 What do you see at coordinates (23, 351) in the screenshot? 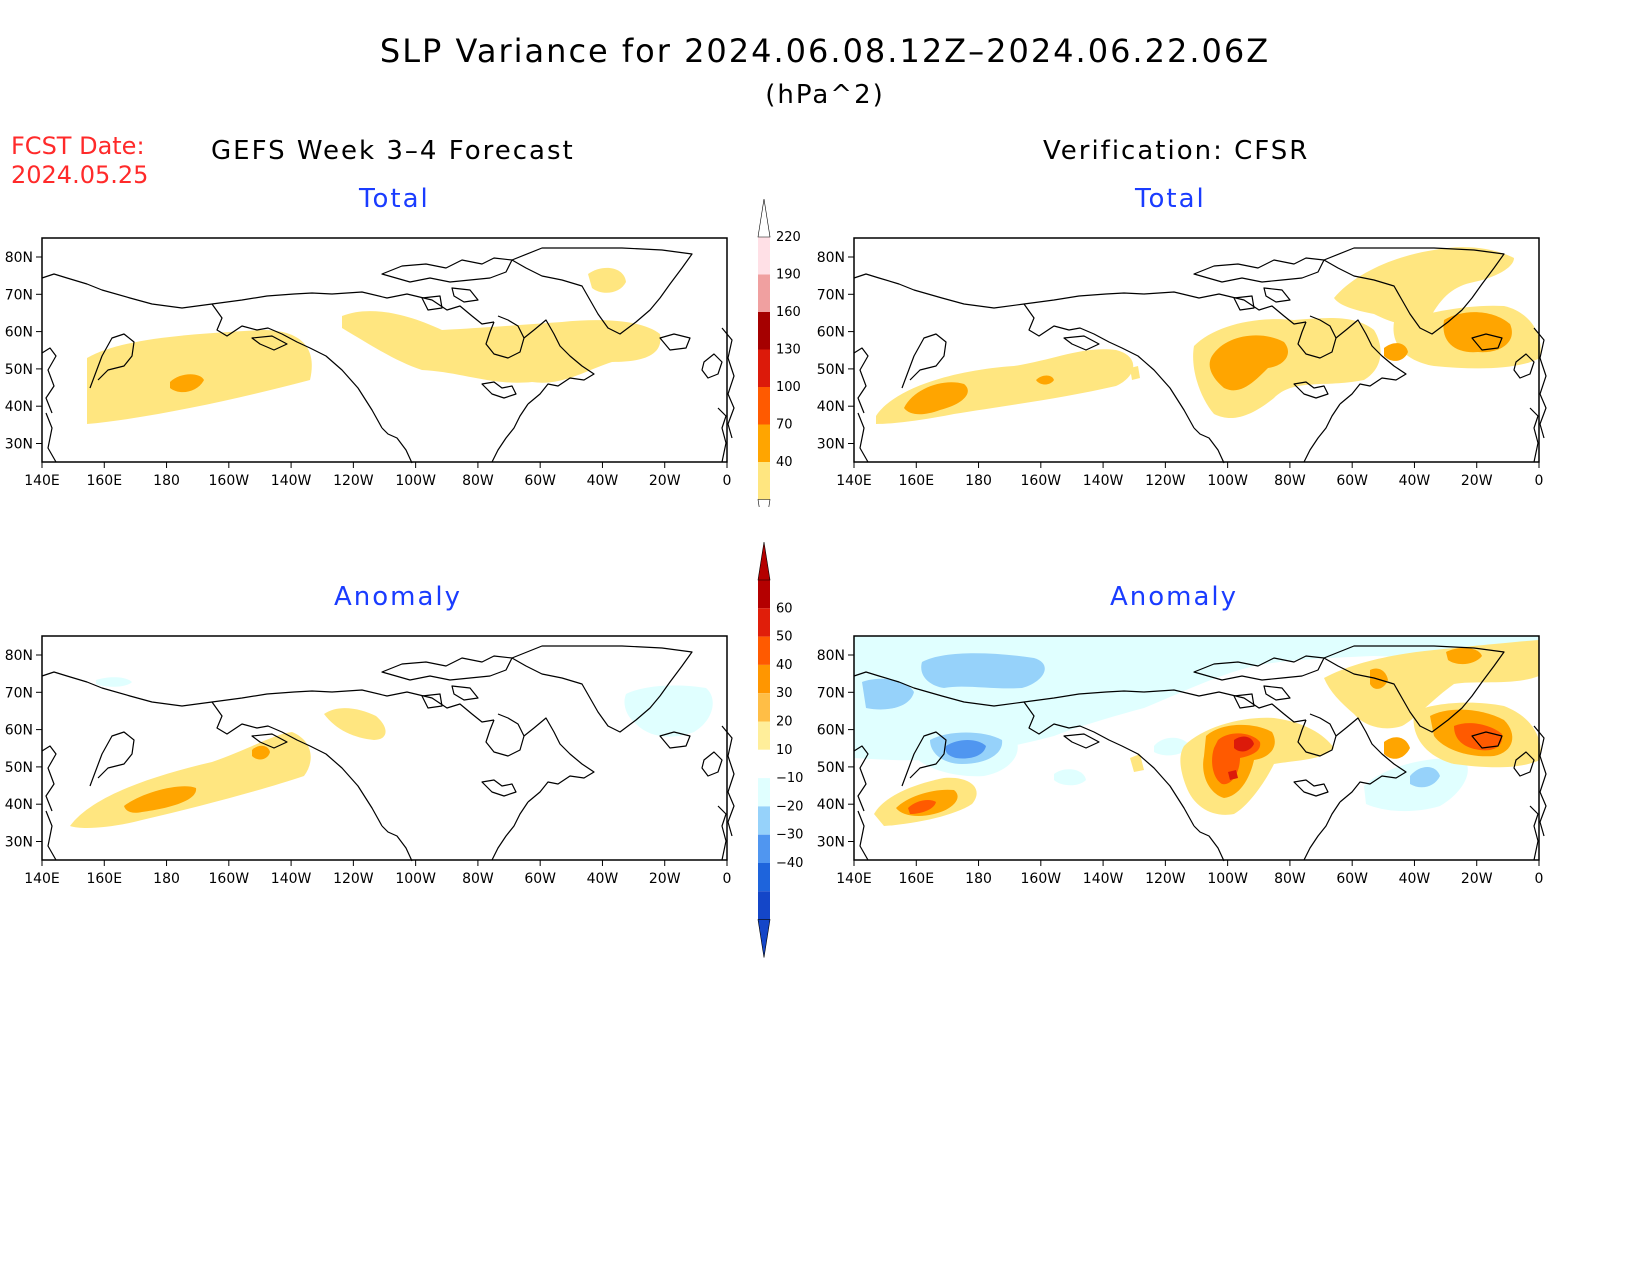
I see `forecast-total-y-axis: 80N 70N 60N 50N 40N 30N` at bounding box center [23, 351].